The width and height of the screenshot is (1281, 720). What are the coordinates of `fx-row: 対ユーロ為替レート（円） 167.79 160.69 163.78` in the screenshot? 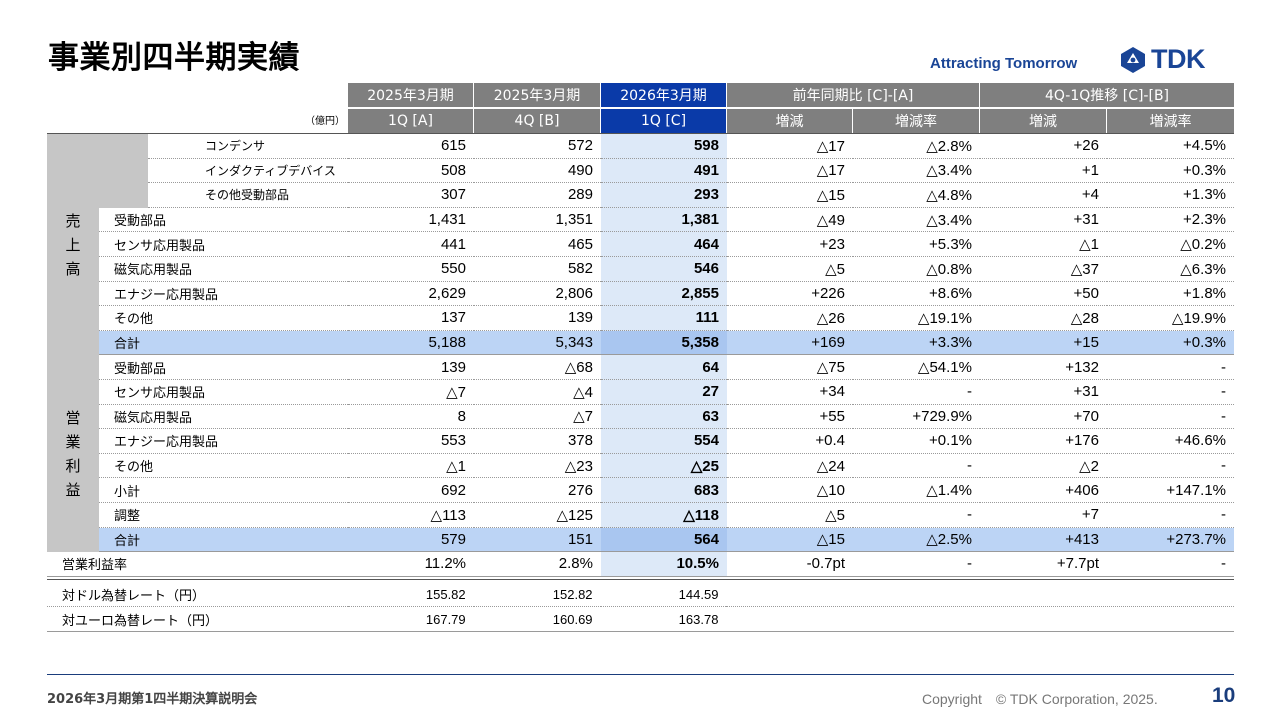 It's located at (640, 619).